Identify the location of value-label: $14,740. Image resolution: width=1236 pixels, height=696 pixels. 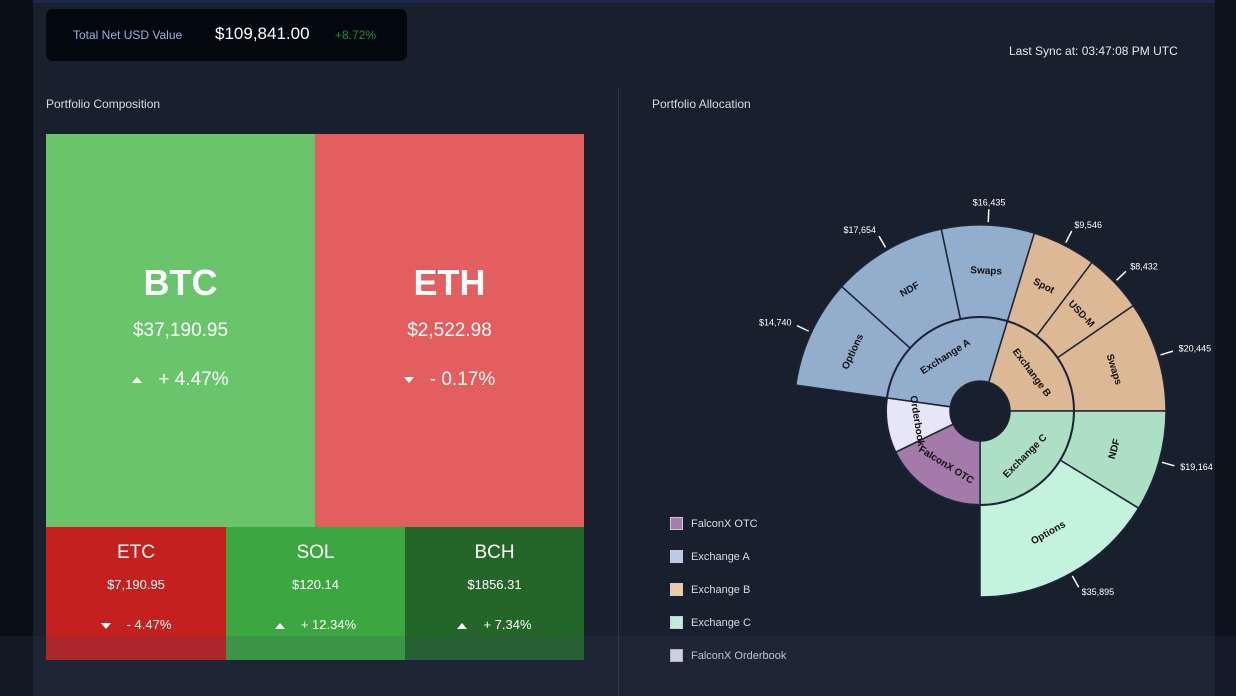
(775, 322).